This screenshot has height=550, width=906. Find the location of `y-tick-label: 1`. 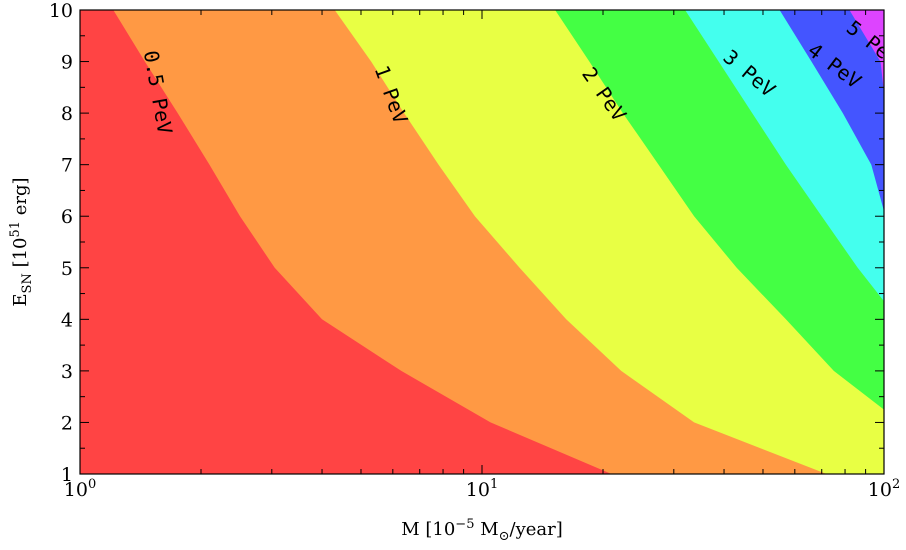

y-tick-label: 1 is located at coordinates (67, 475).